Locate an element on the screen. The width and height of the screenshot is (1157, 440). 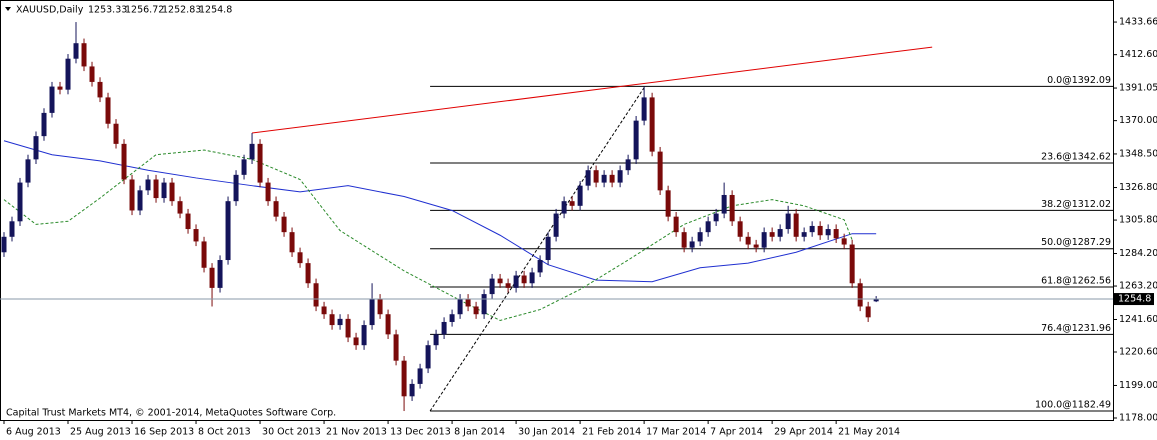
x-tick-label: 6 Aug 2013 is located at coordinates (33, 432).